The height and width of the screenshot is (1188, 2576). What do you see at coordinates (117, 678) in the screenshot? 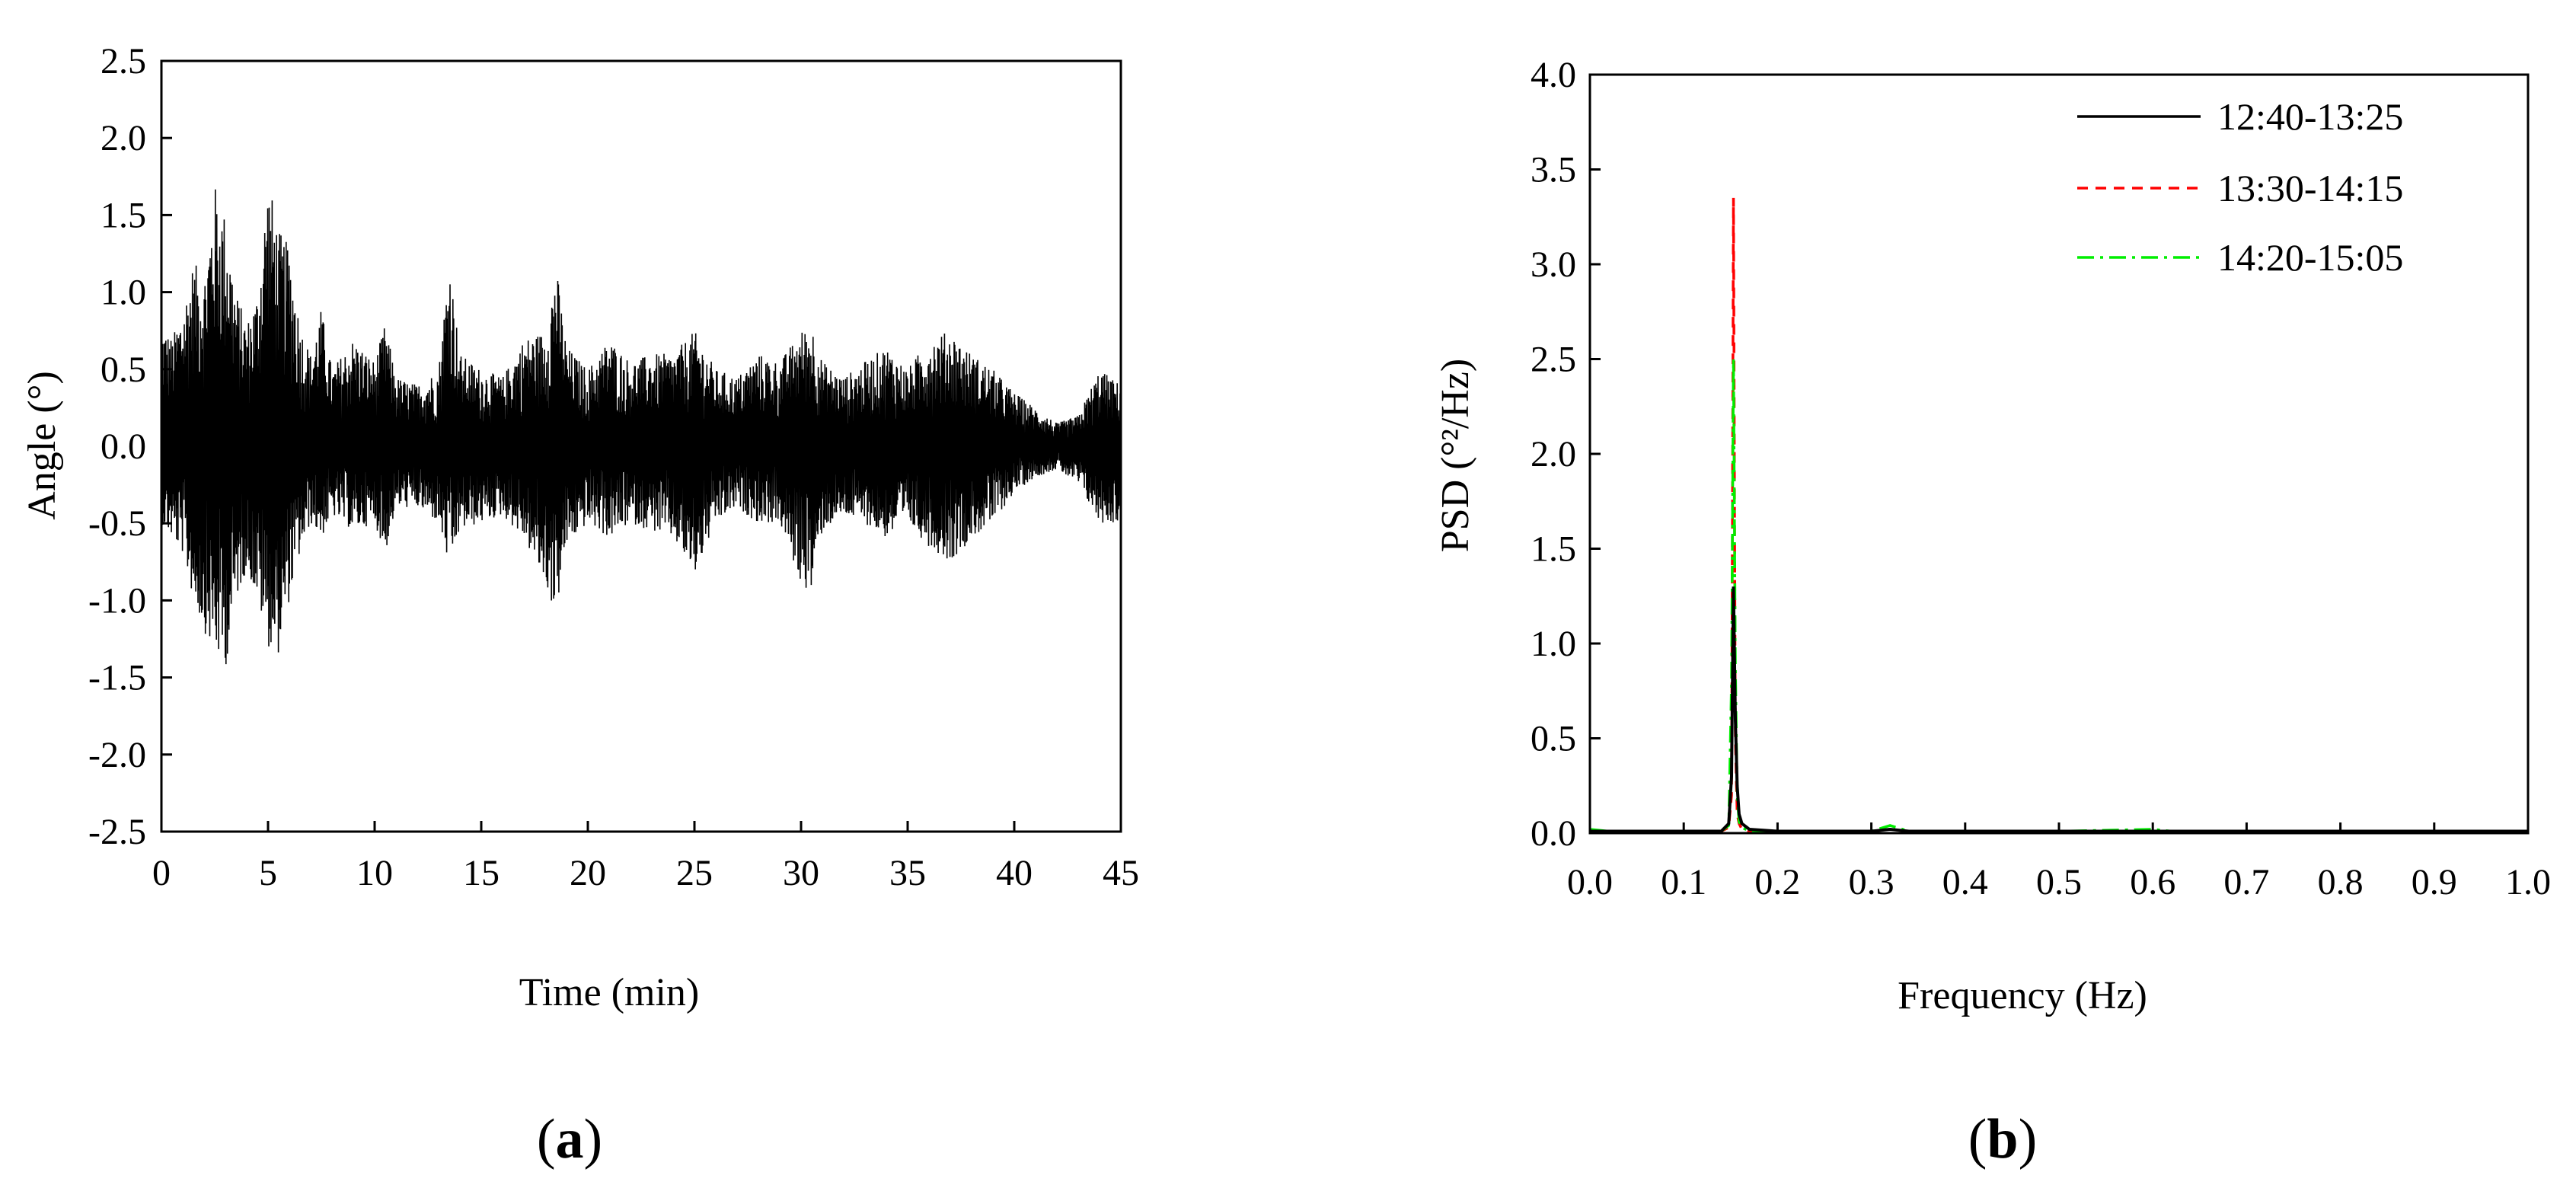
I see `y-tick-label: -1.5` at bounding box center [117, 678].